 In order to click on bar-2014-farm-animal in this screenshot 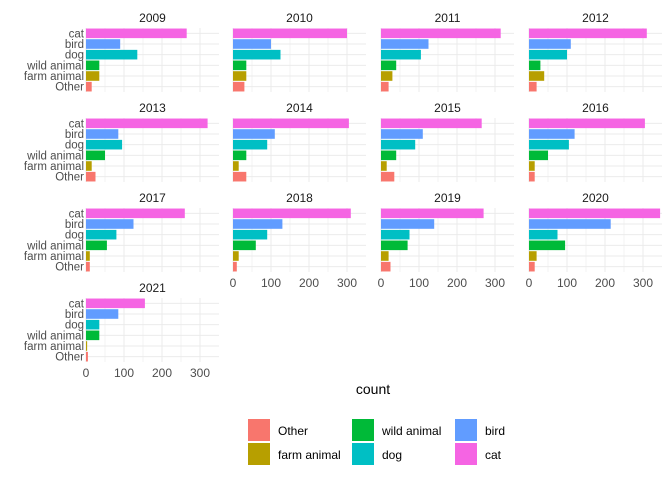, I will do `click(236, 166)`.